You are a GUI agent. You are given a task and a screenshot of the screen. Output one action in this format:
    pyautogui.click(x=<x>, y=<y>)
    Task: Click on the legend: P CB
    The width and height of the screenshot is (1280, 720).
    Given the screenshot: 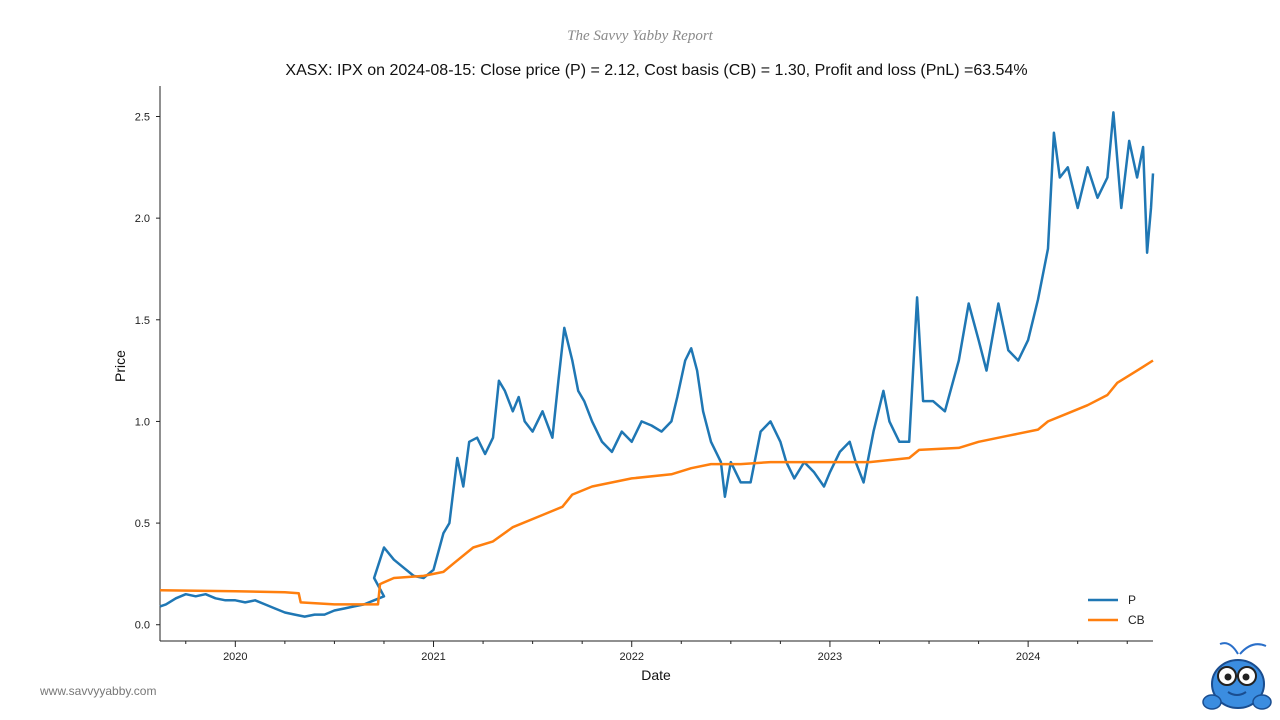 What is the action you would take?
    pyautogui.click(x=1116, y=610)
    